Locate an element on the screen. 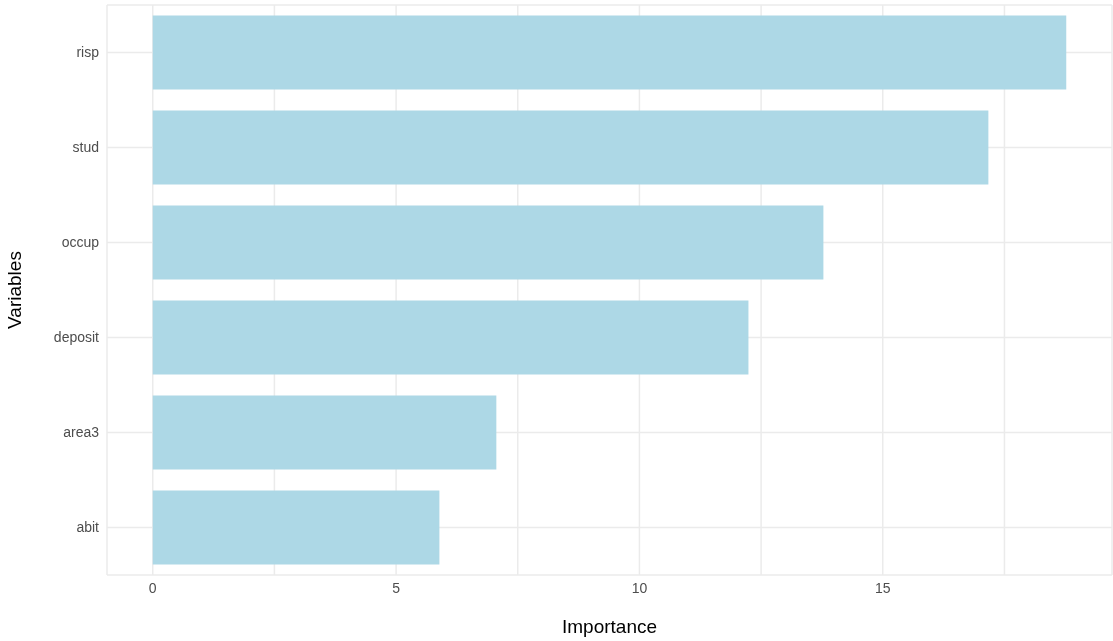 Image resolution: width=1113 pixels, height=641 pixels. y-tick-label: abit is located at coordinates (88, 527).